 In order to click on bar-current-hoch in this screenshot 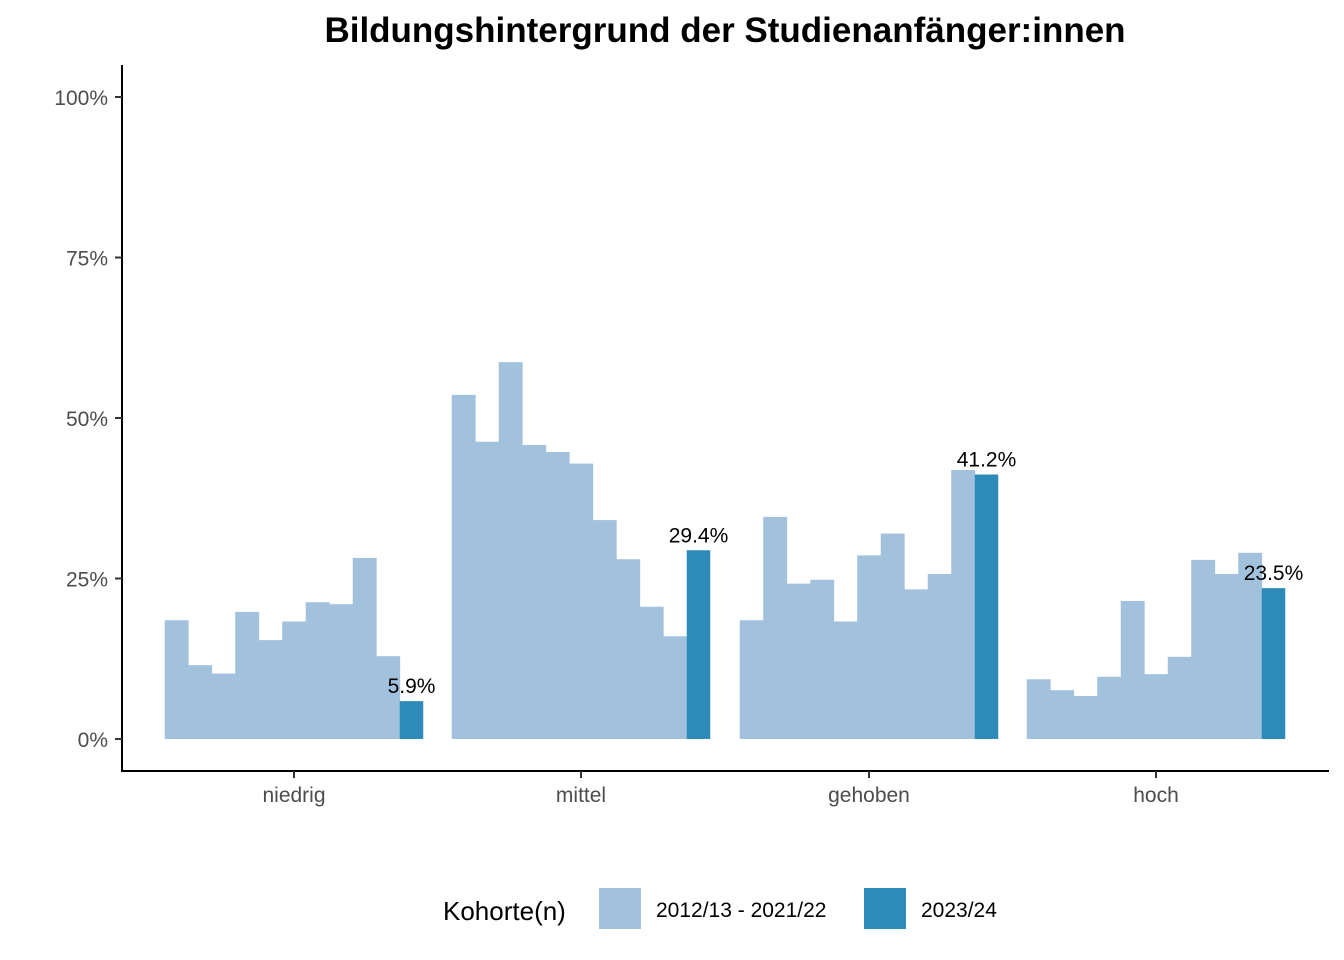, I will do `click(1273, 663)`.